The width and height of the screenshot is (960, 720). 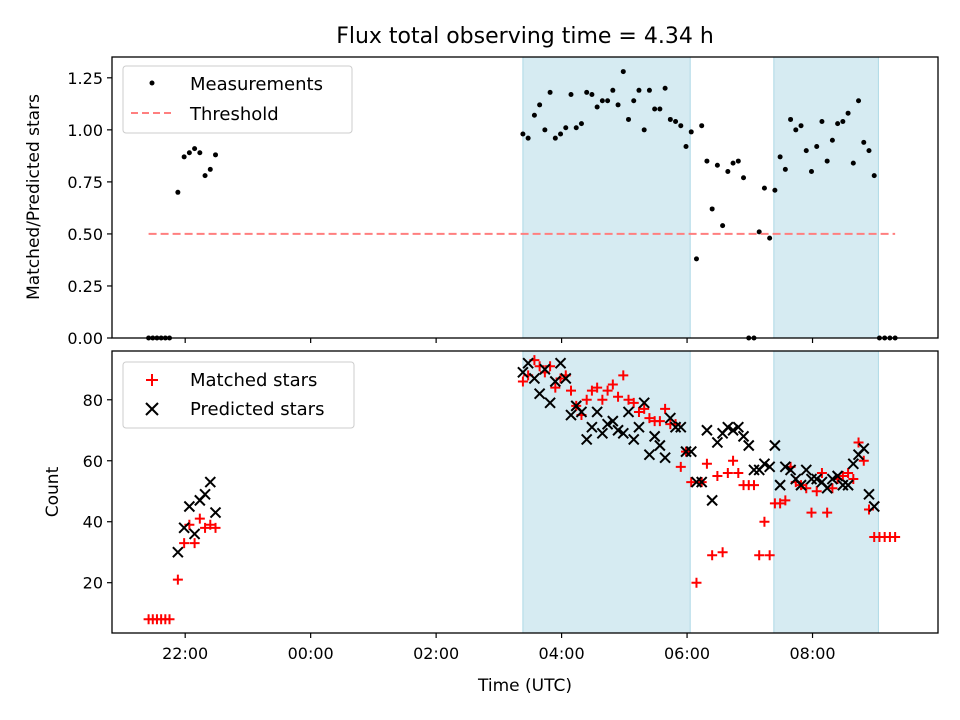 What do you see at coordinates (436, 653) in the screenshot?
I see `x-tick-label: 02:00` at bounding box center [436, 653].